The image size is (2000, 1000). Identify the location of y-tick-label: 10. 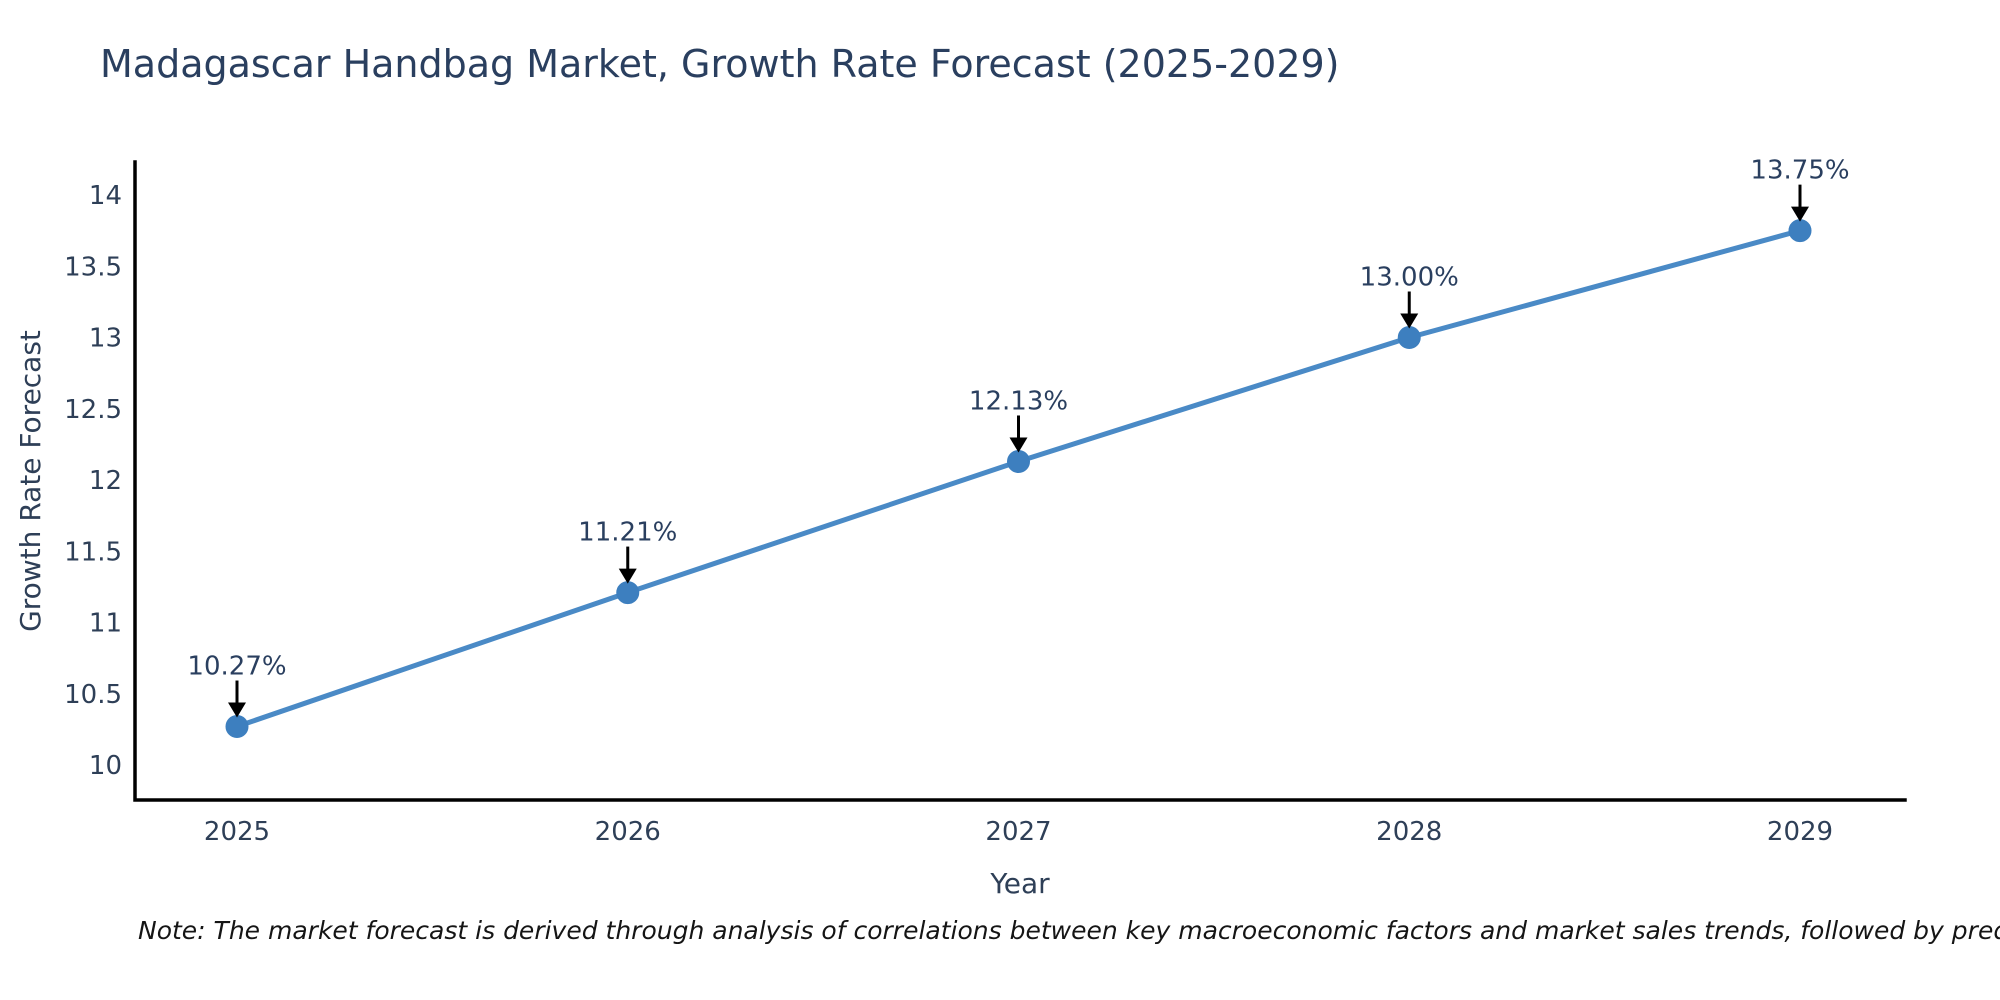
(105, 766).